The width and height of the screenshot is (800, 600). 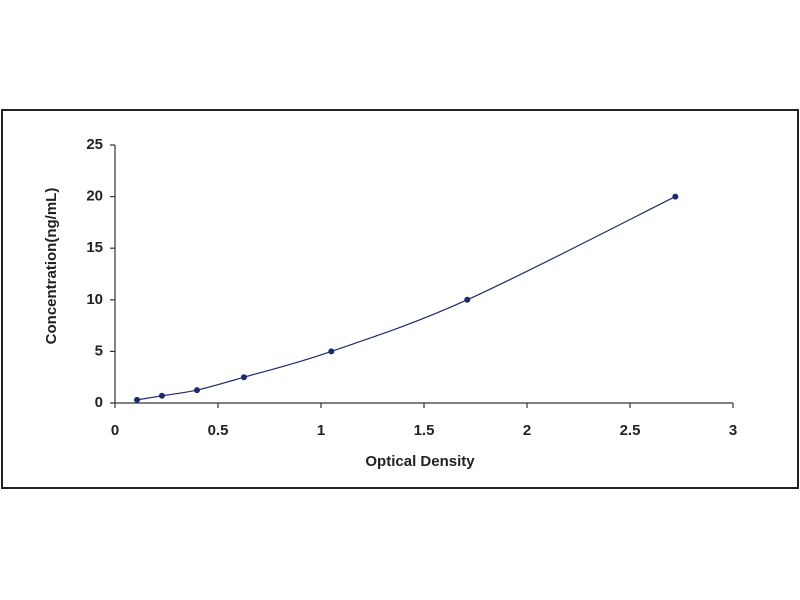 What do you see at coordinates (94, 299) in the screenshot?
I see `y-tick-label: 10` at bounding box center [94, 299].